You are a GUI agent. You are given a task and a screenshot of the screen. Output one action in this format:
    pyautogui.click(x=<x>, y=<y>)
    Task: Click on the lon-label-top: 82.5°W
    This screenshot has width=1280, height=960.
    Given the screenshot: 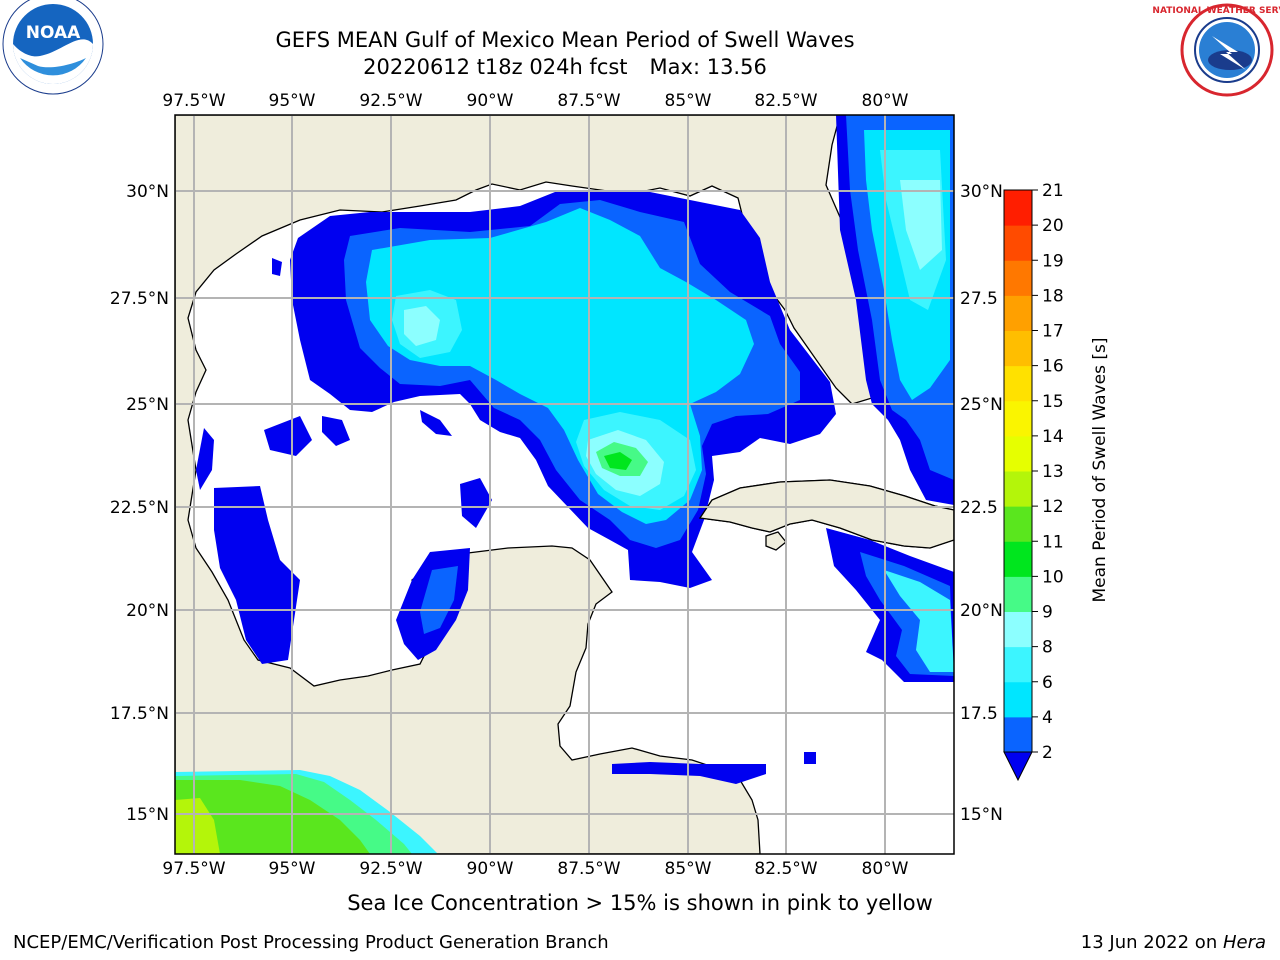 What is the action you would take?
    pyautogui.click(x=785, y=101)
    